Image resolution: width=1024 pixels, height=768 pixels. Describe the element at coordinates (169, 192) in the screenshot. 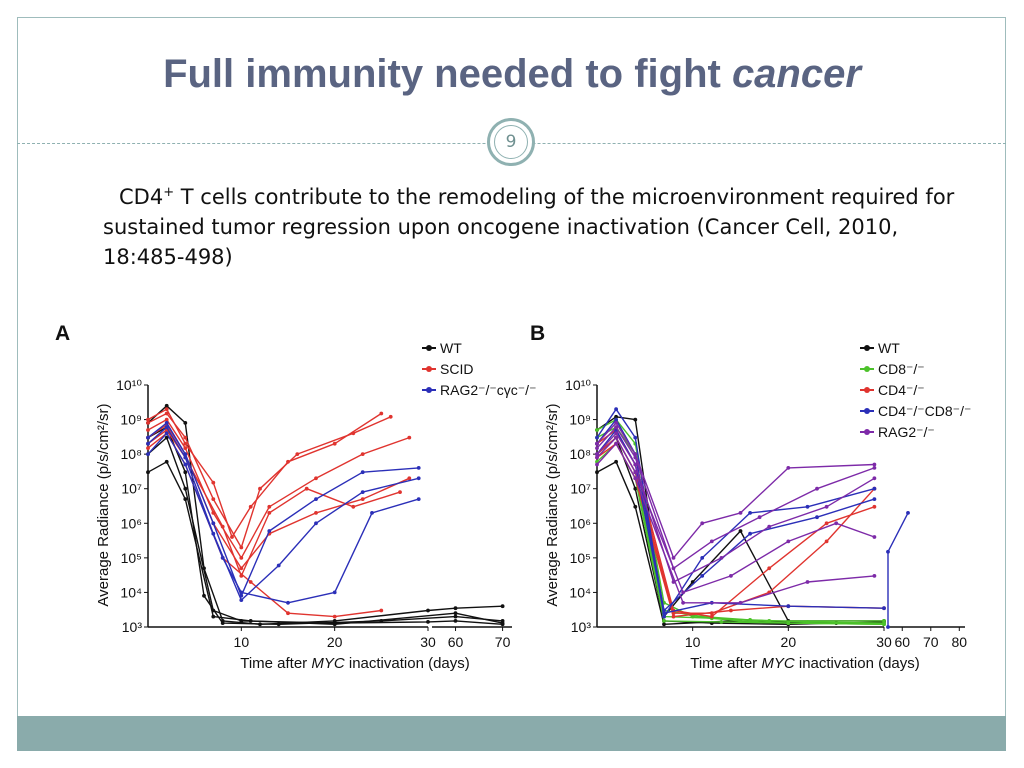

I see `body-sup: +` at that location.